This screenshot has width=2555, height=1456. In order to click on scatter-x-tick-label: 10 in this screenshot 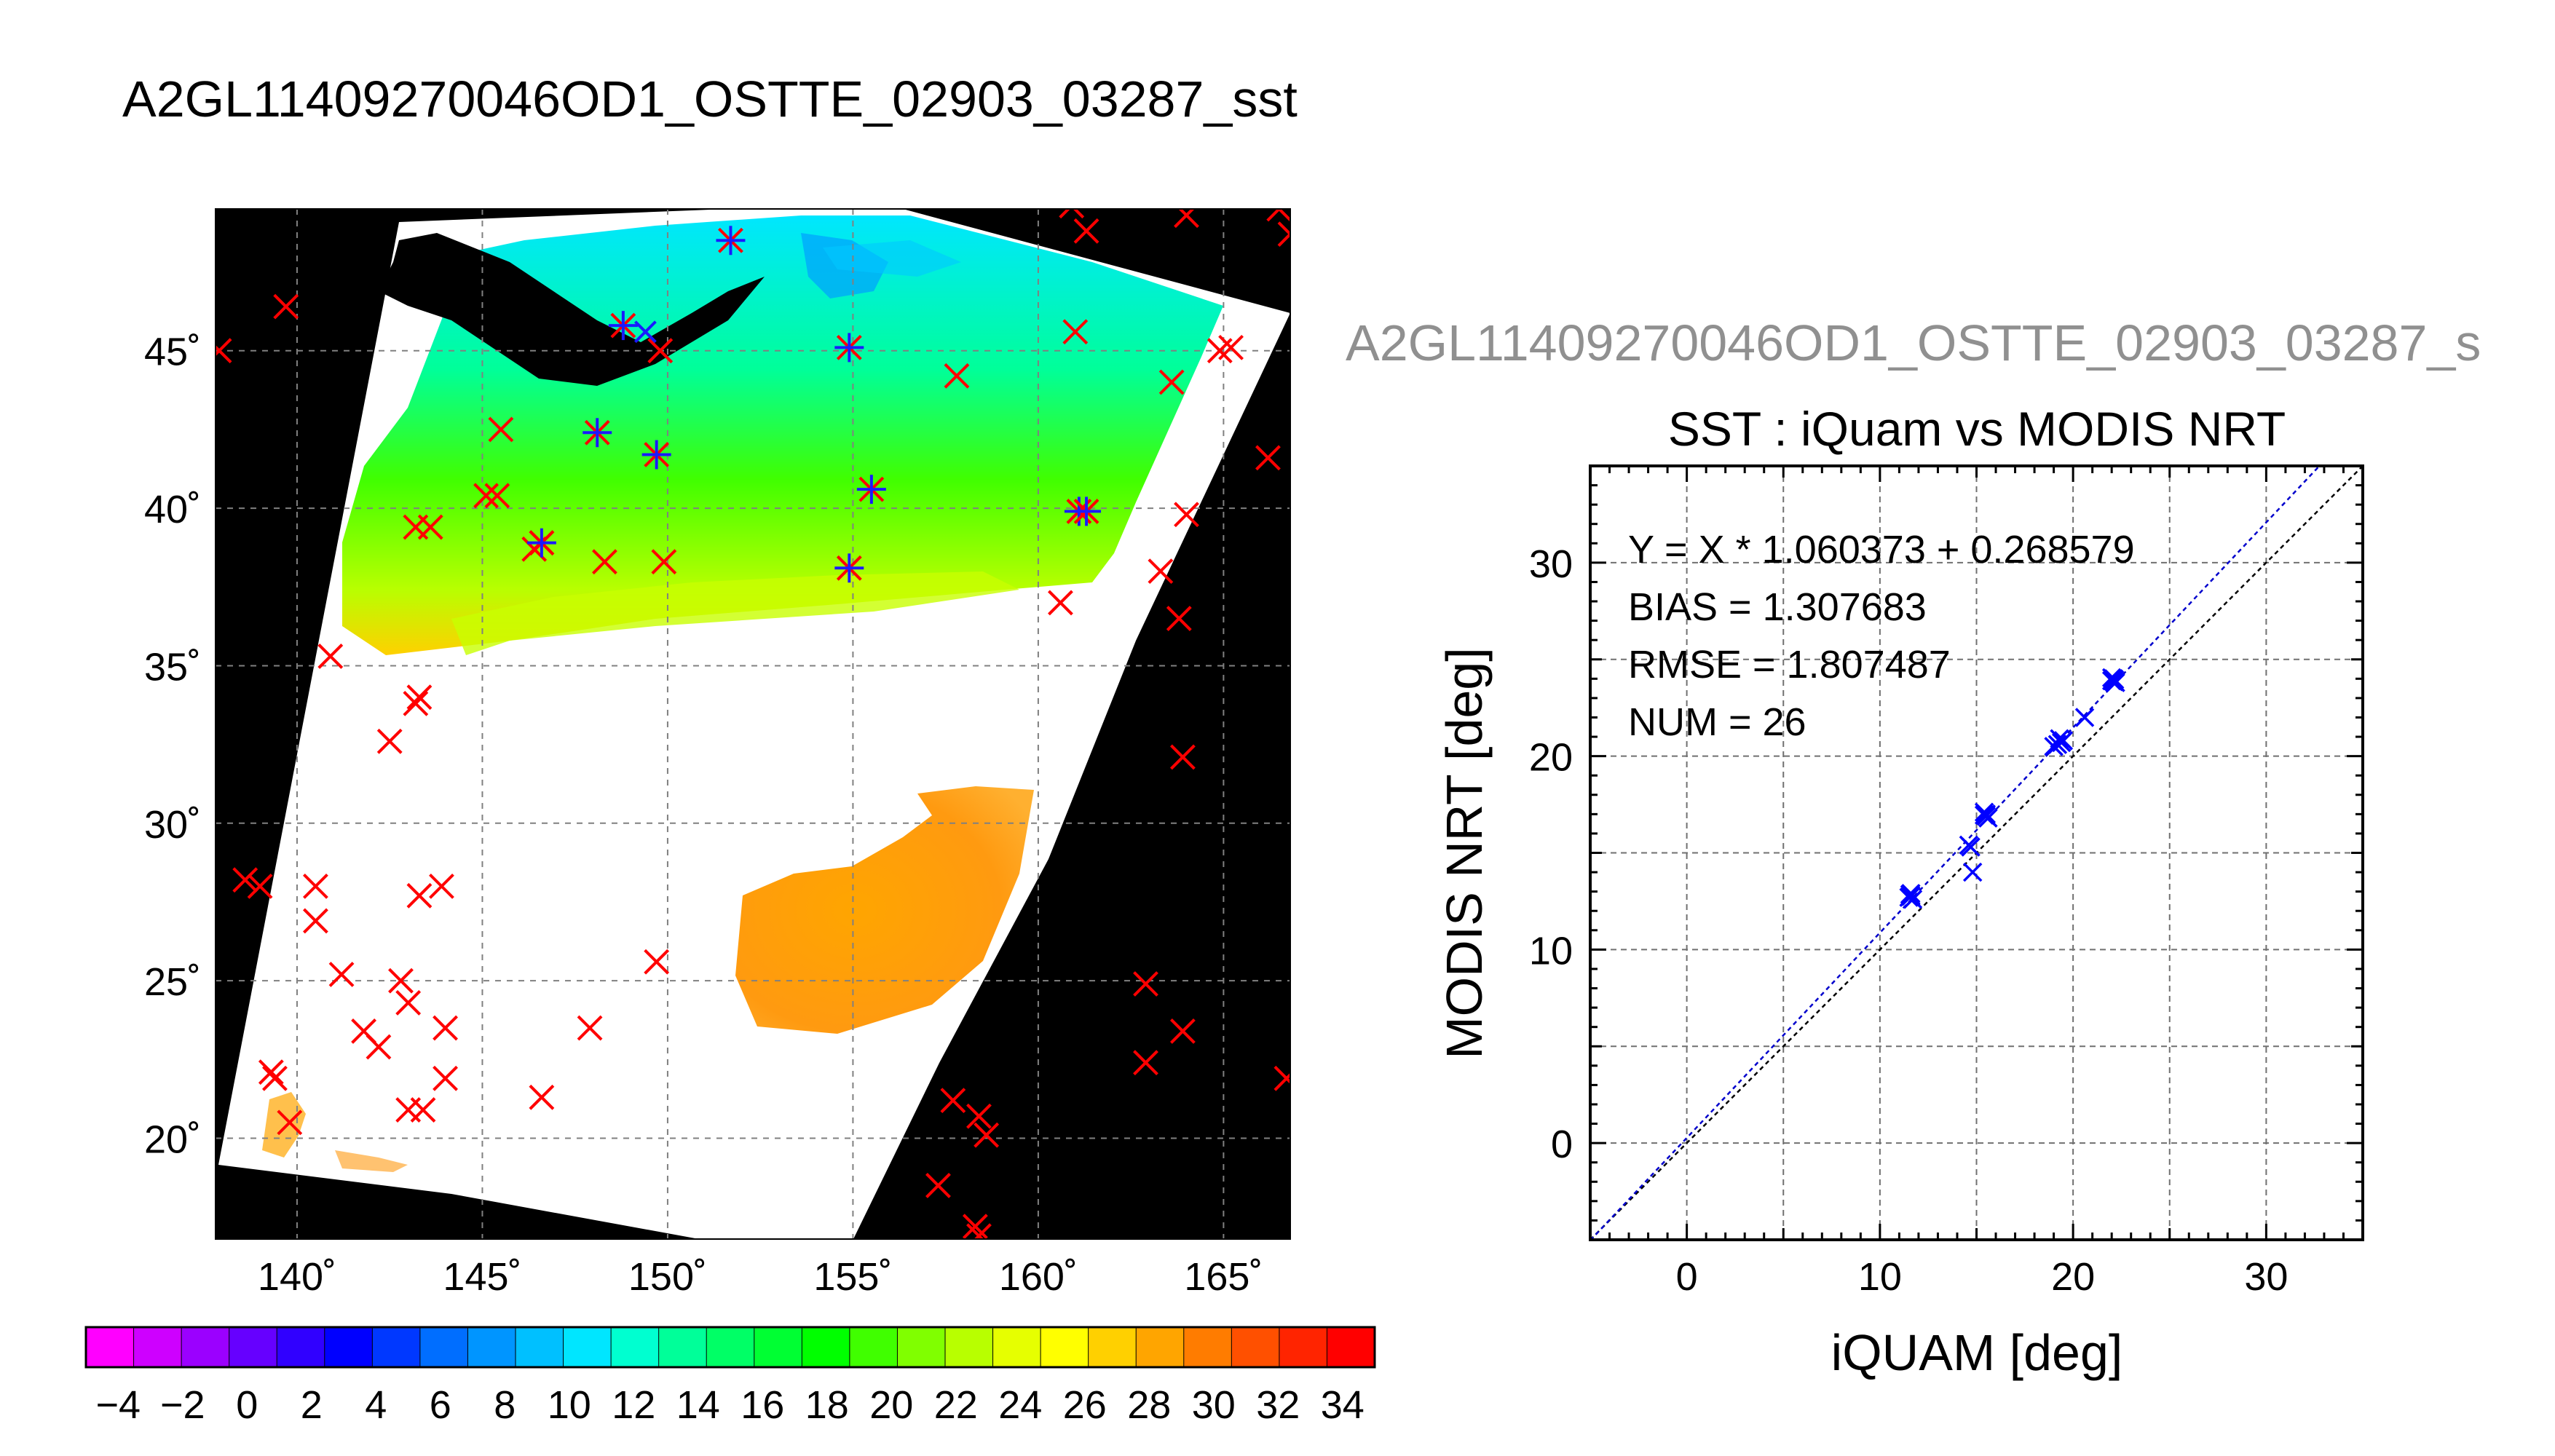, I will do `click(1880, 1277)`.